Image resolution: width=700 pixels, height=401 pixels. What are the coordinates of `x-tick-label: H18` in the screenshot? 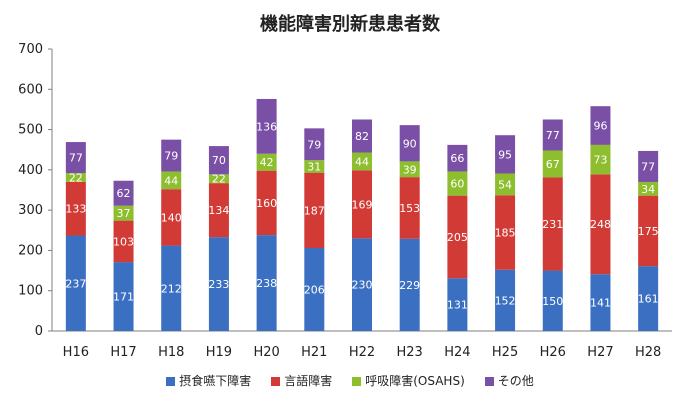 It's located at (171, 352).